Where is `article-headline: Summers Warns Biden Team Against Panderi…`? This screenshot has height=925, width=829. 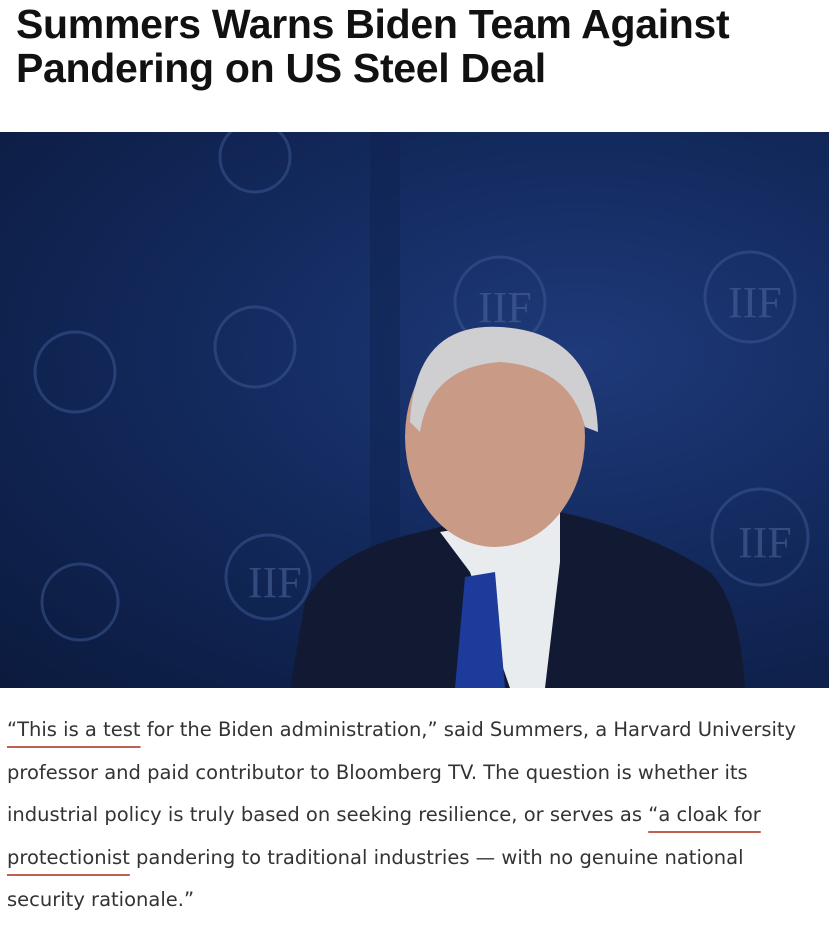 article-headline: Summers Warns Biden Team Against Panderi… is located at coordinates (373, 46).